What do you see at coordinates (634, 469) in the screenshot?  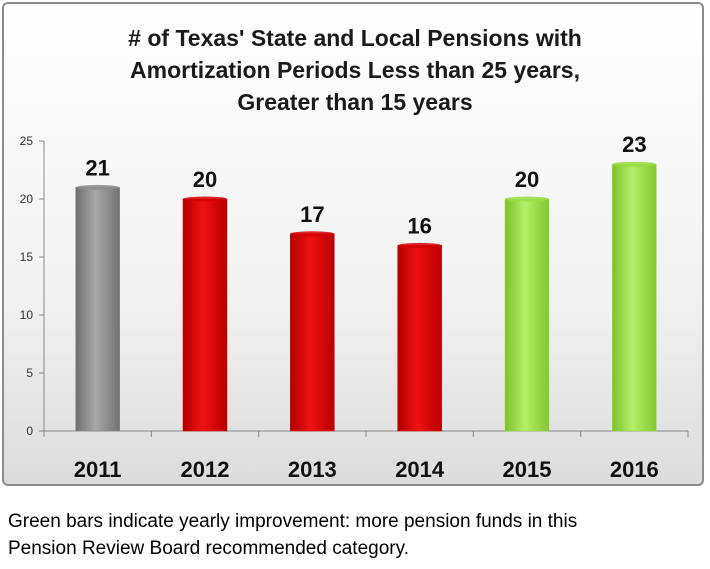 I see `x-tick-label: 2016` at bounding box center [634, 469].